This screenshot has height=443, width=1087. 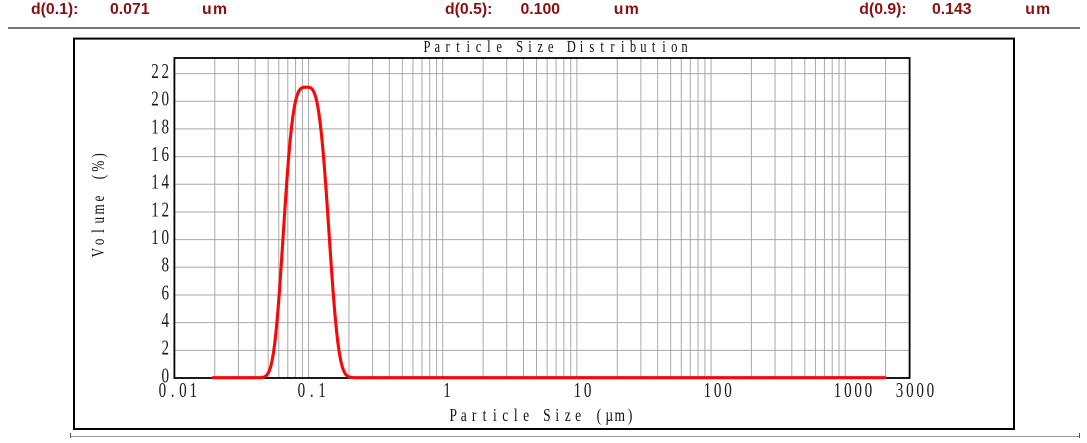 I want to click on svg-text: D, so click(x=571, y=48).